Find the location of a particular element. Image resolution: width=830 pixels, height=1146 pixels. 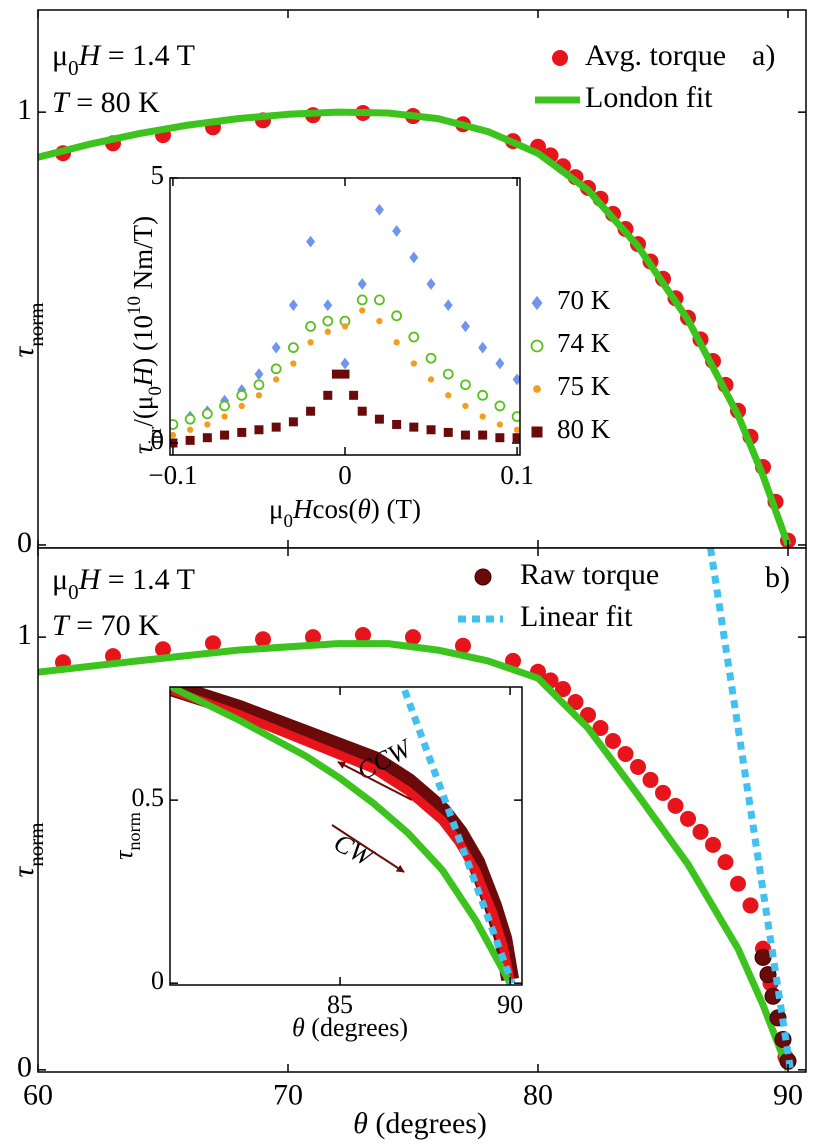

annotation: T = 70 K is located at coordinates (106, 625).